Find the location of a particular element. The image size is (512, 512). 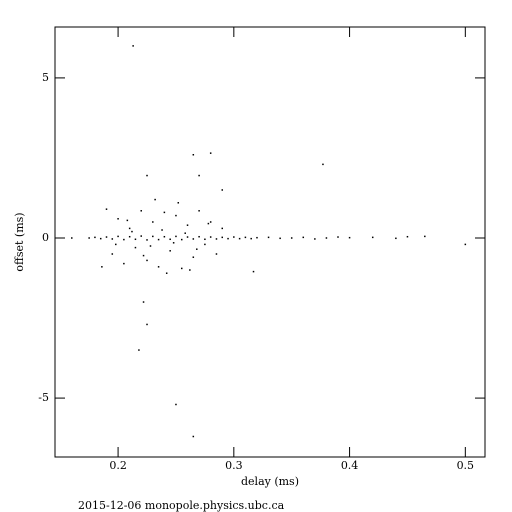

y-tick-label: 0 is located at coordinates (45, 237).